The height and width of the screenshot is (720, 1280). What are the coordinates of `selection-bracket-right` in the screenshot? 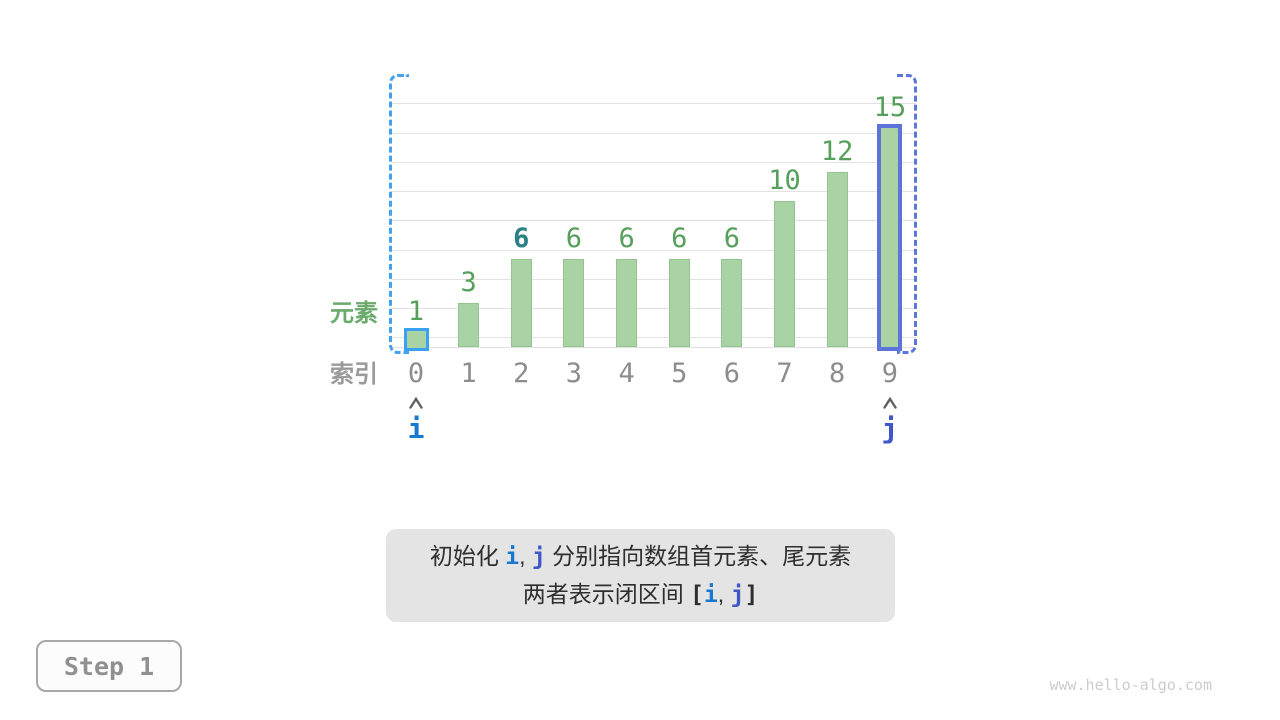 It's located at (906, 214).